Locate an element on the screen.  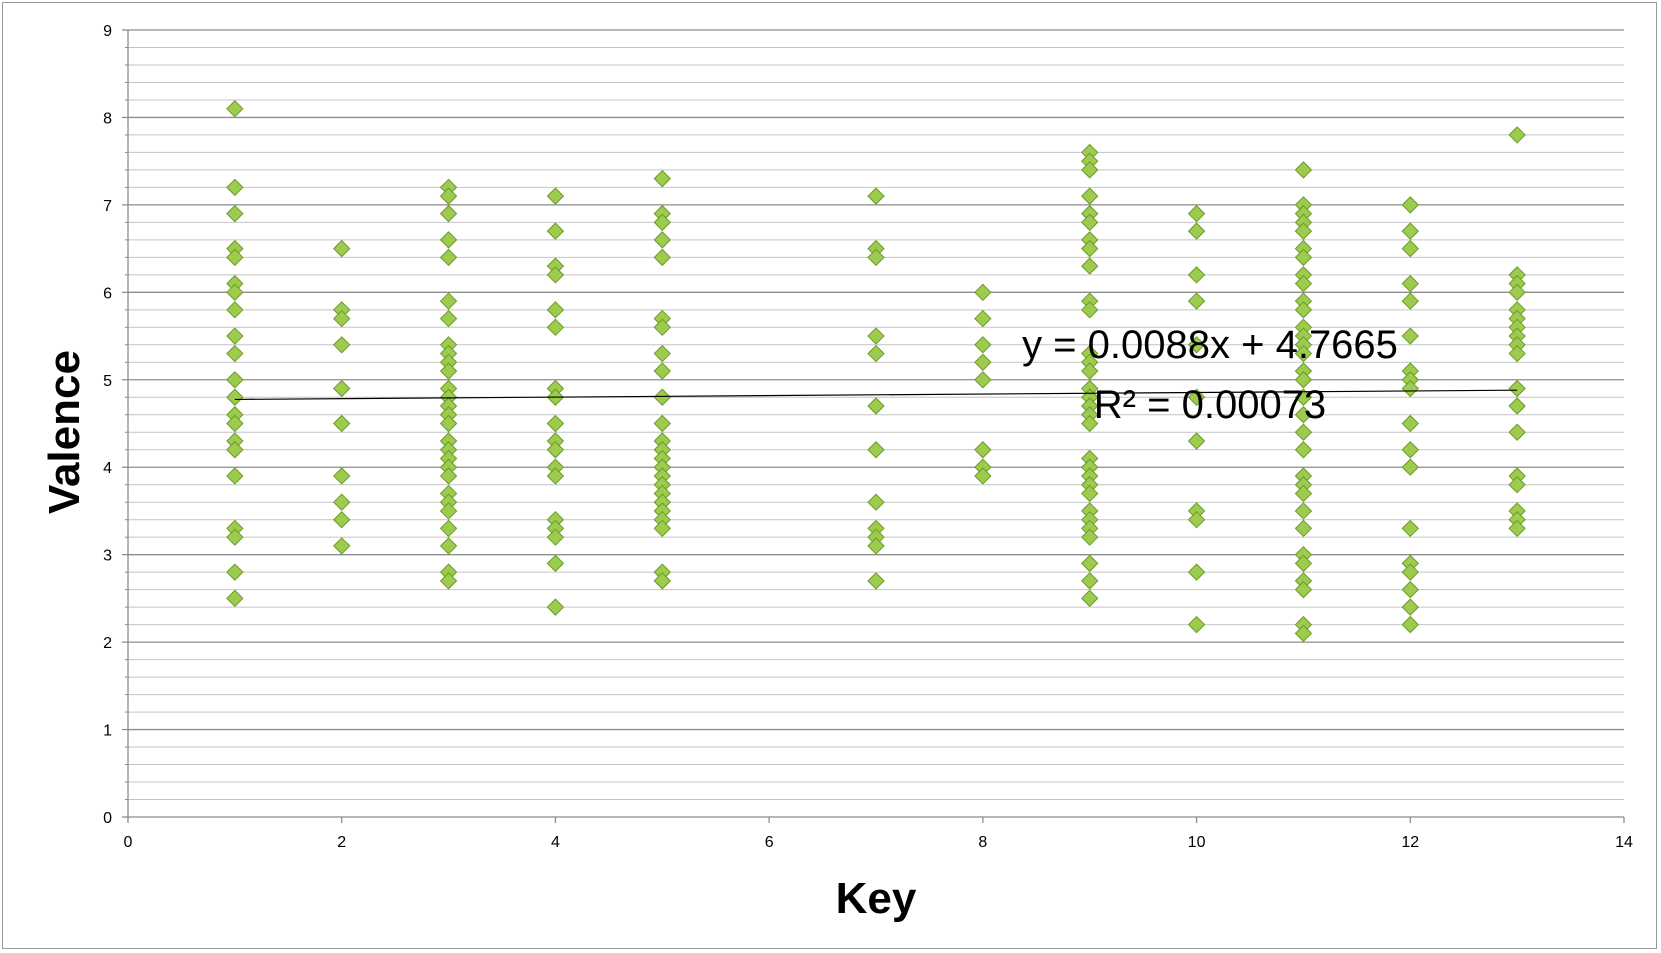
x-tick-label: 4 is located at coordinates (555, 842).